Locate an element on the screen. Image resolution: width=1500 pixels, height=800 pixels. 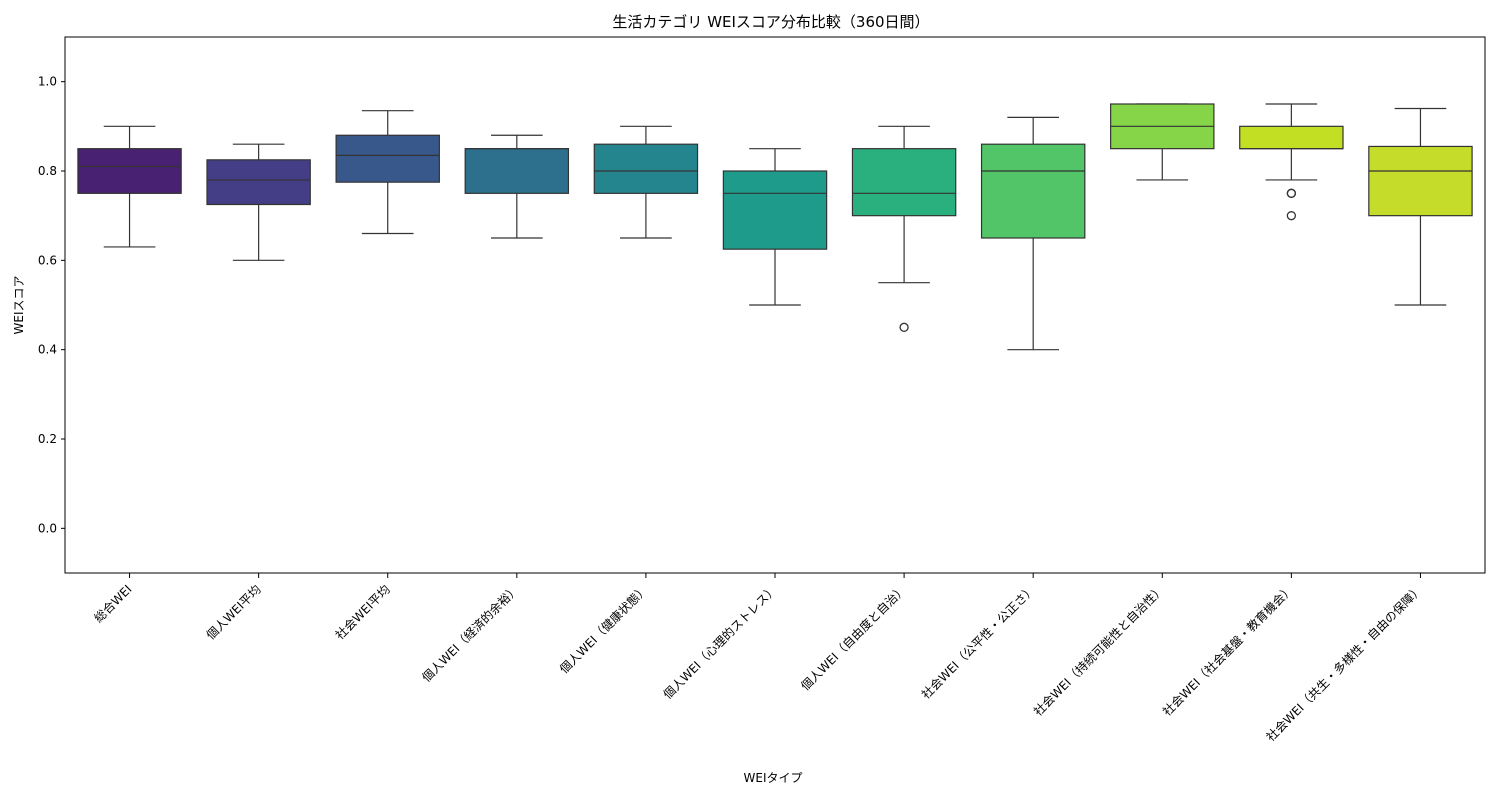
x-tick-label: 個人WEI（心理的ストレス） is located at coordinates (720, 642).